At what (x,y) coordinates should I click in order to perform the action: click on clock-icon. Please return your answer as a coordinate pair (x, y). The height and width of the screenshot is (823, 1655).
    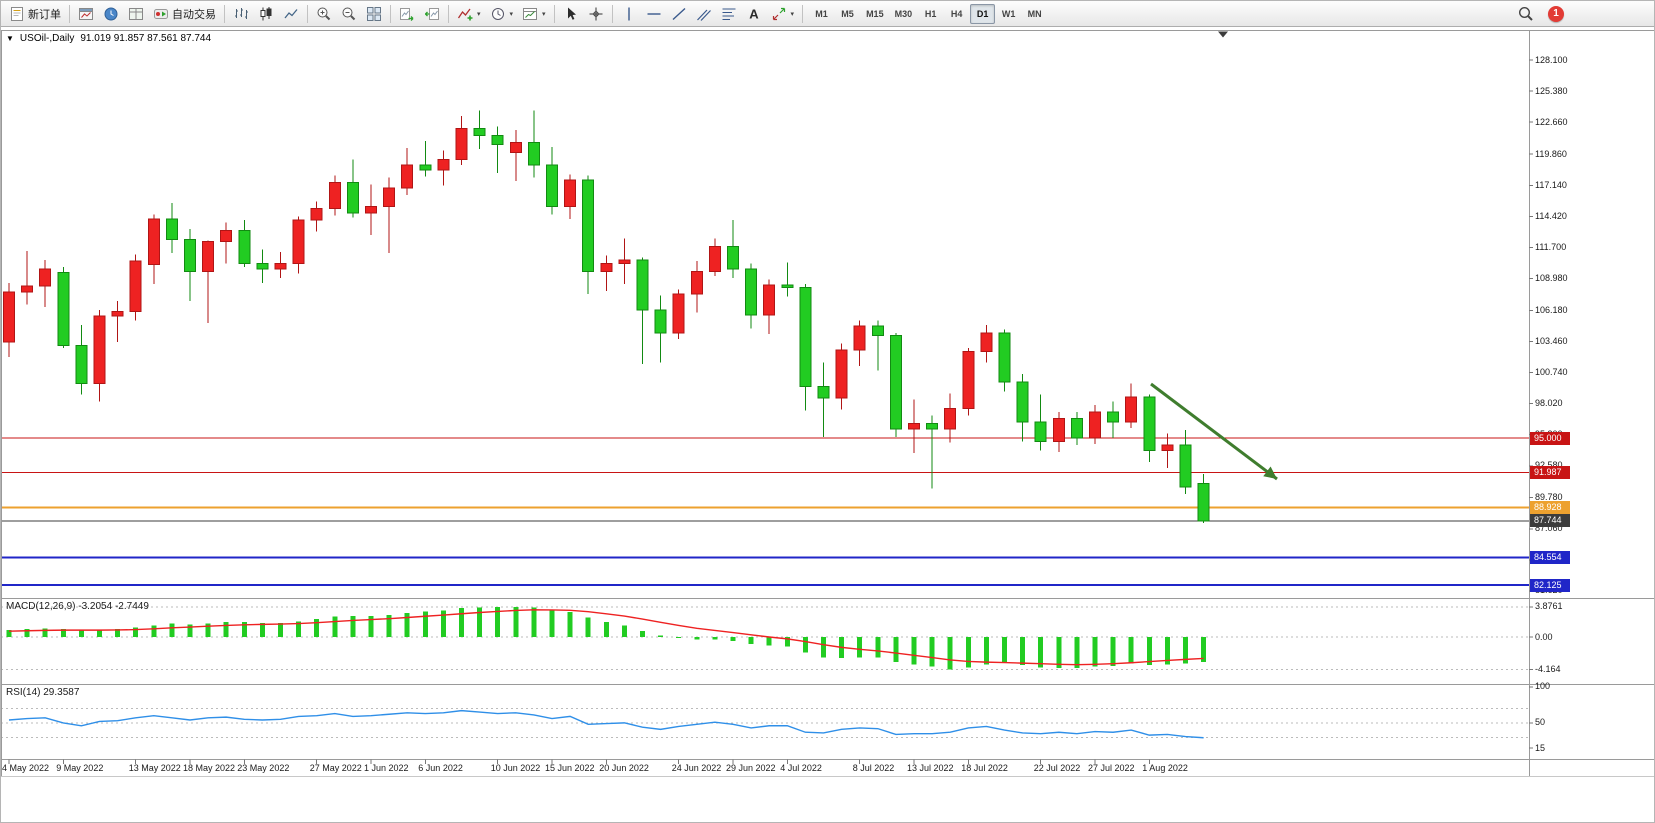
    Looking at the image, I should click on (497, 13).